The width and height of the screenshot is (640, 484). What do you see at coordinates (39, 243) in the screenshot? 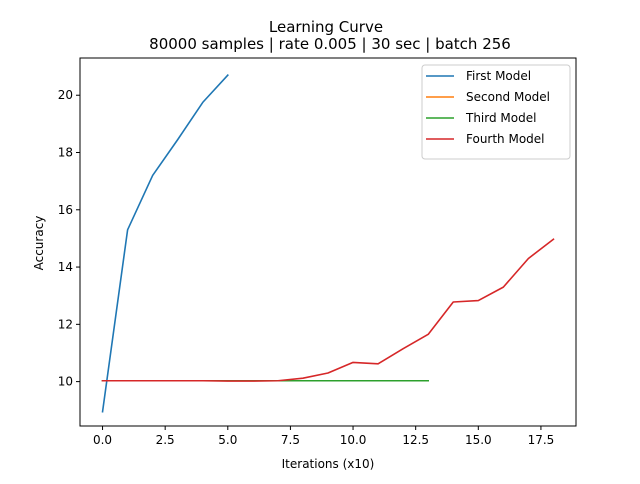
I see `y-axis-label: Accuracy` at bounding box center [39, 243].